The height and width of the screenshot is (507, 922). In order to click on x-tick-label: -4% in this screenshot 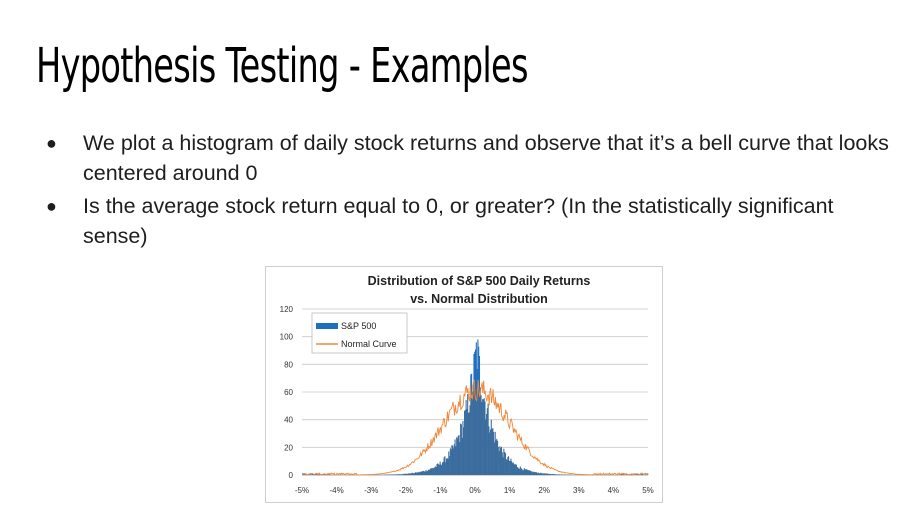, I will do `click(336, 490)`.